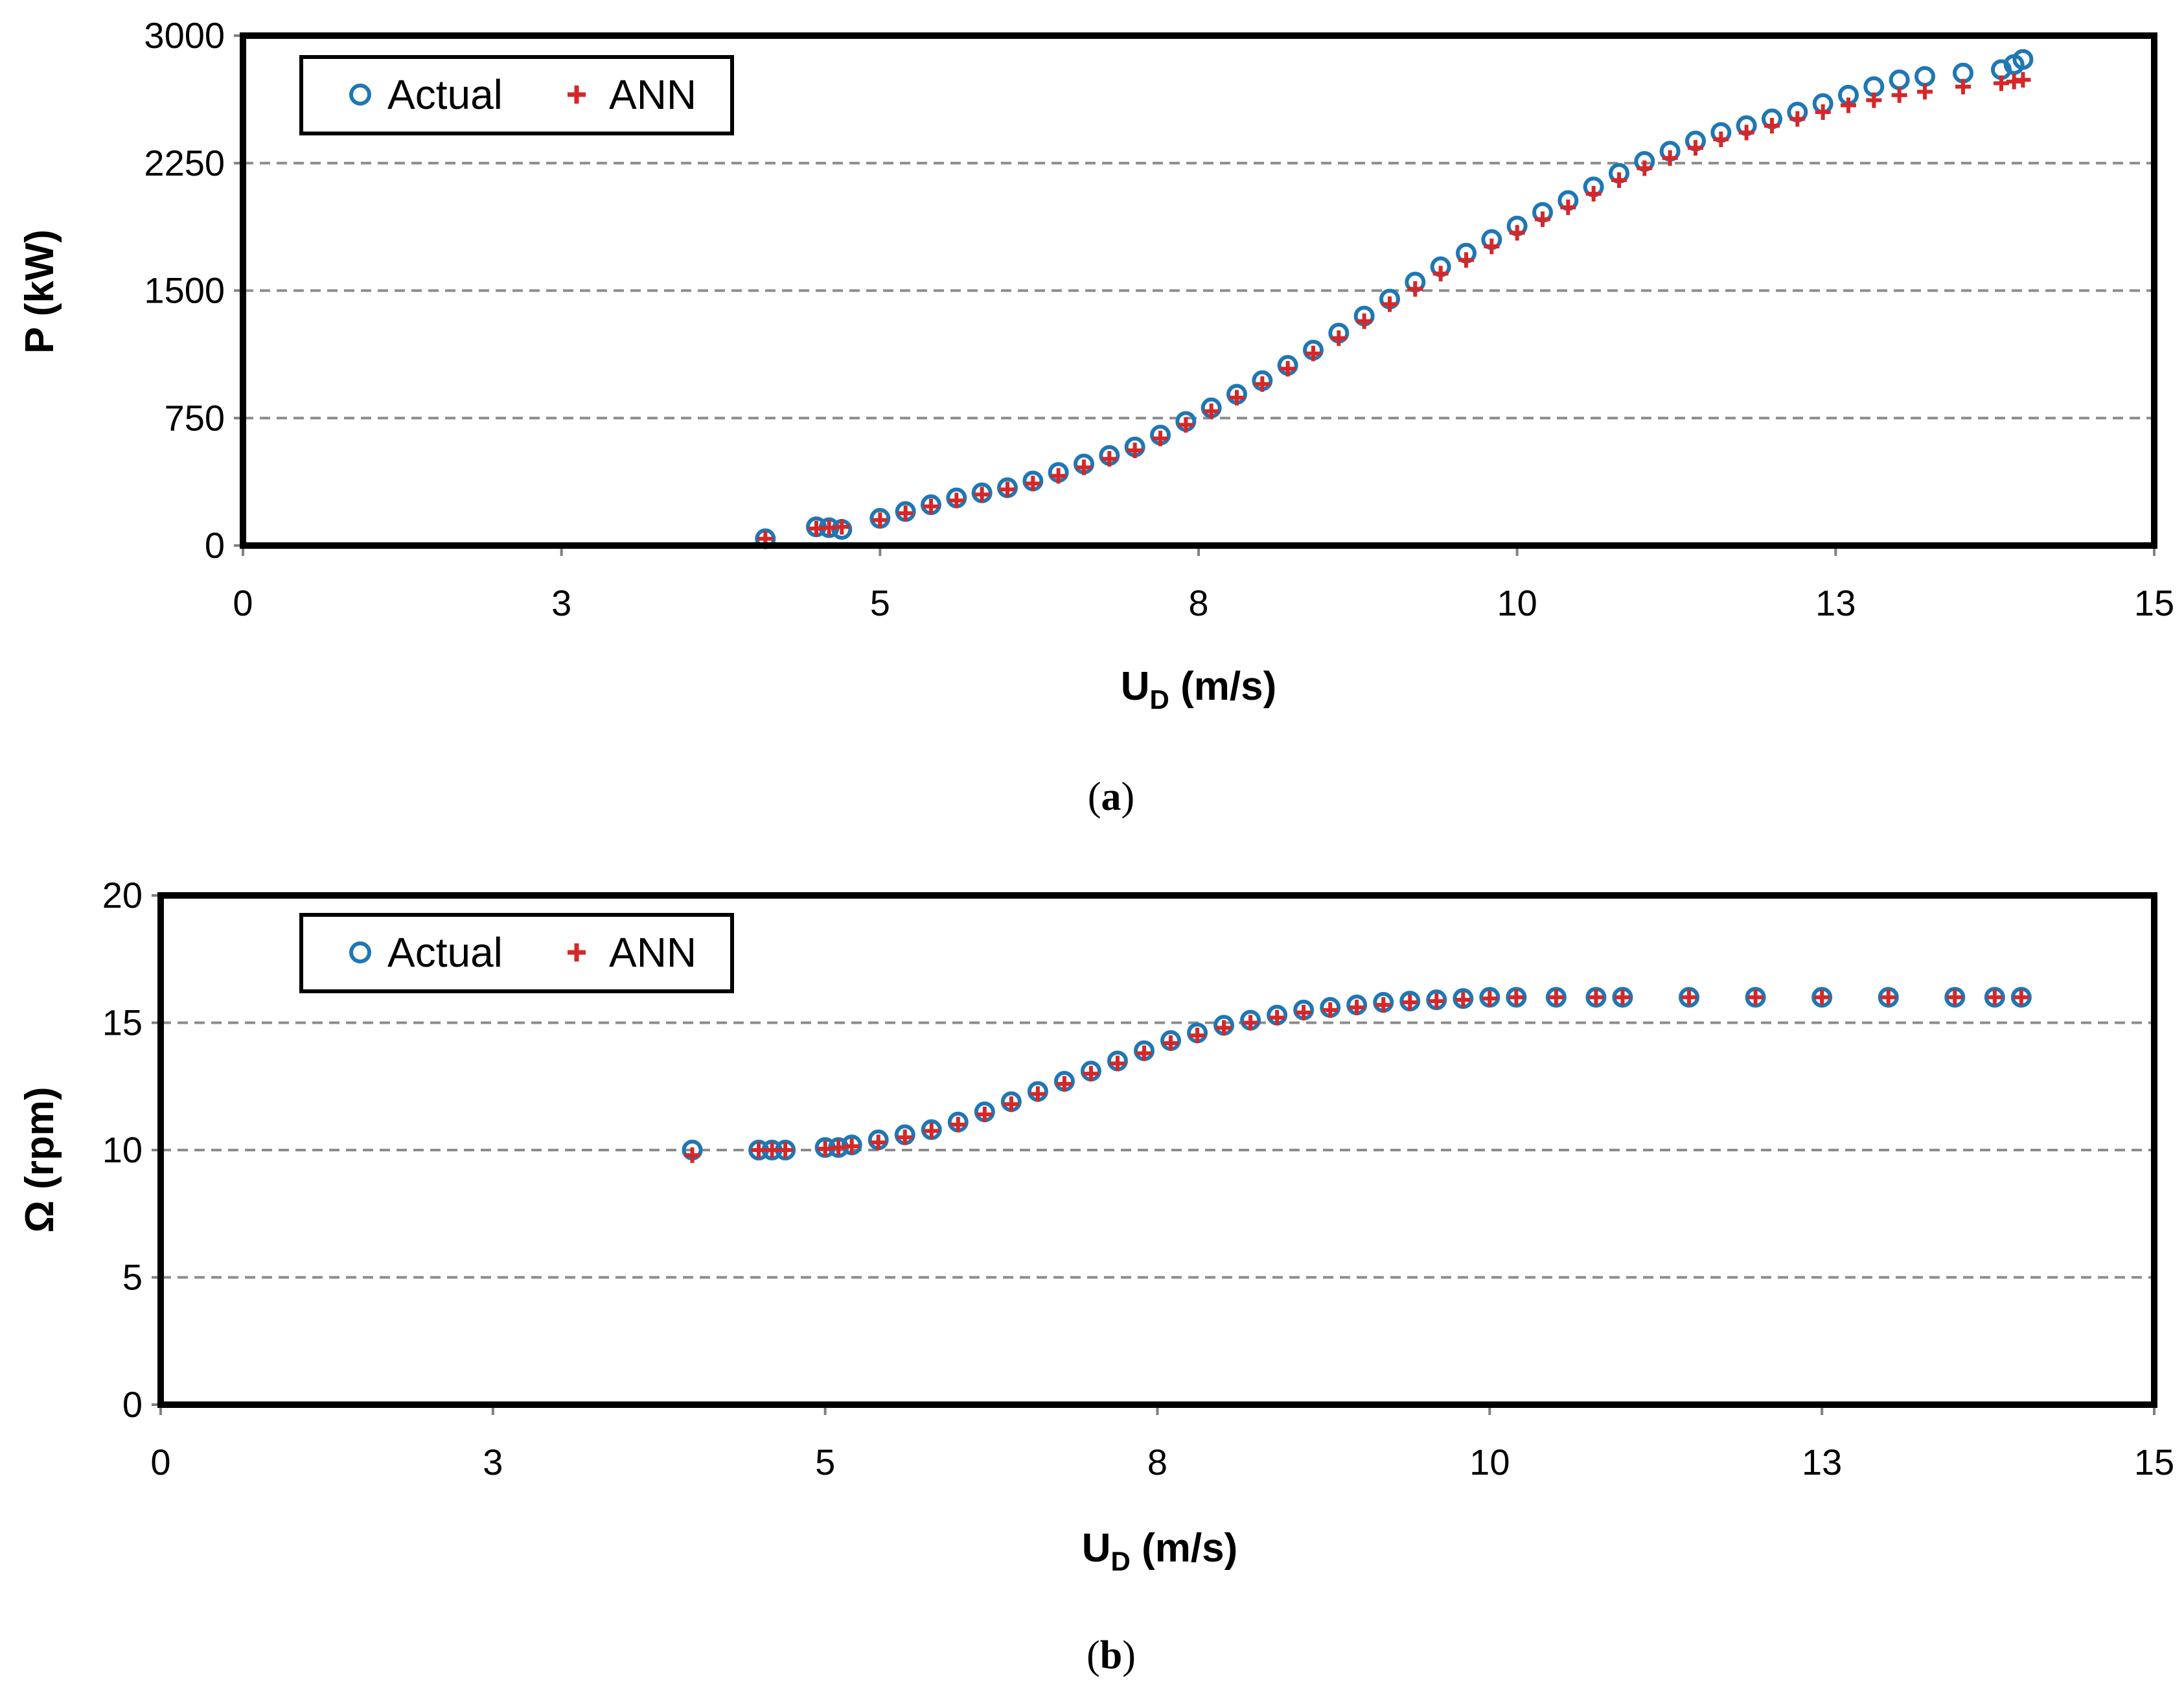 The height and width of the screenshot is (1693, 2184). I want to click on gridlines, so click(1199, 290).